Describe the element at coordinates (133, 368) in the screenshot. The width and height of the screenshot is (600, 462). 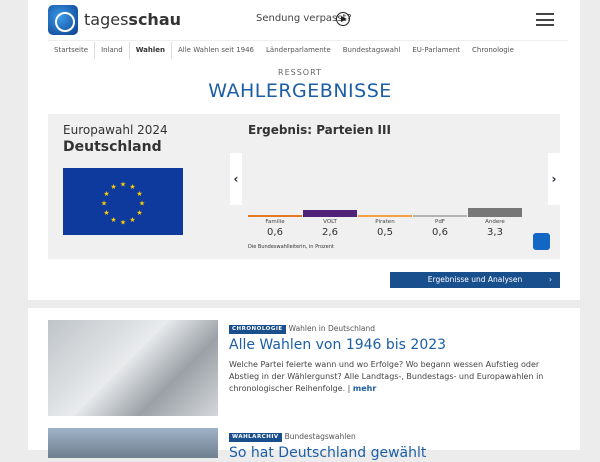
I see `ballot-image` at that location.